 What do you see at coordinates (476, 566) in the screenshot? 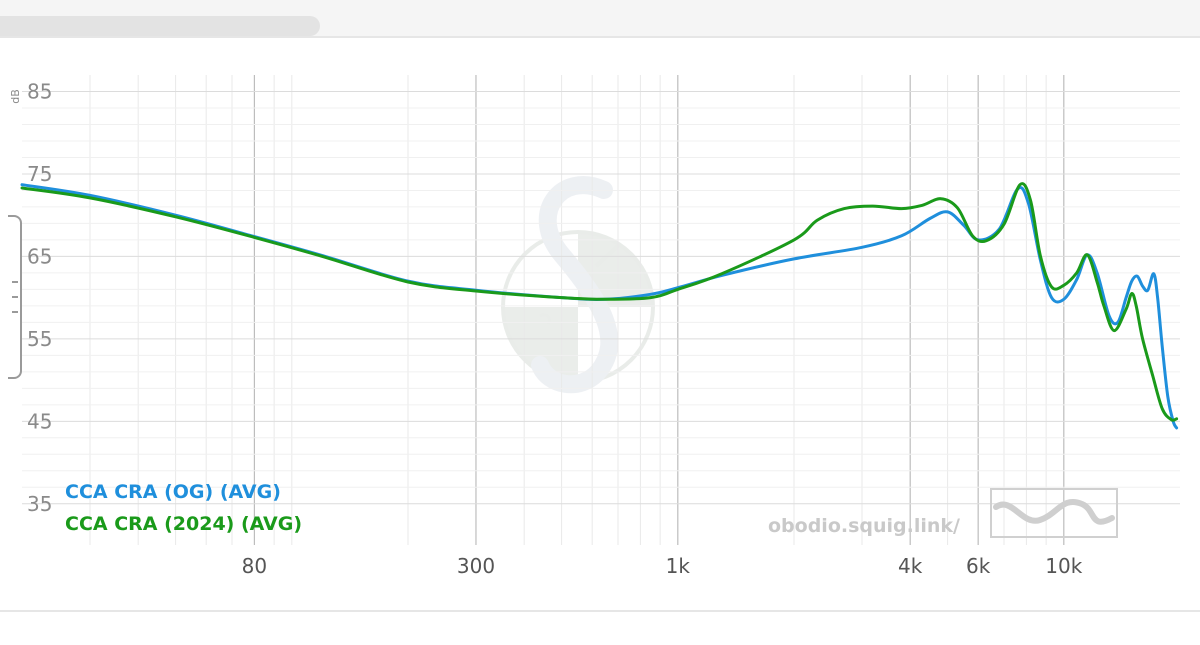
I see `x-tick-label: 300` at bounding box center [476, 566].